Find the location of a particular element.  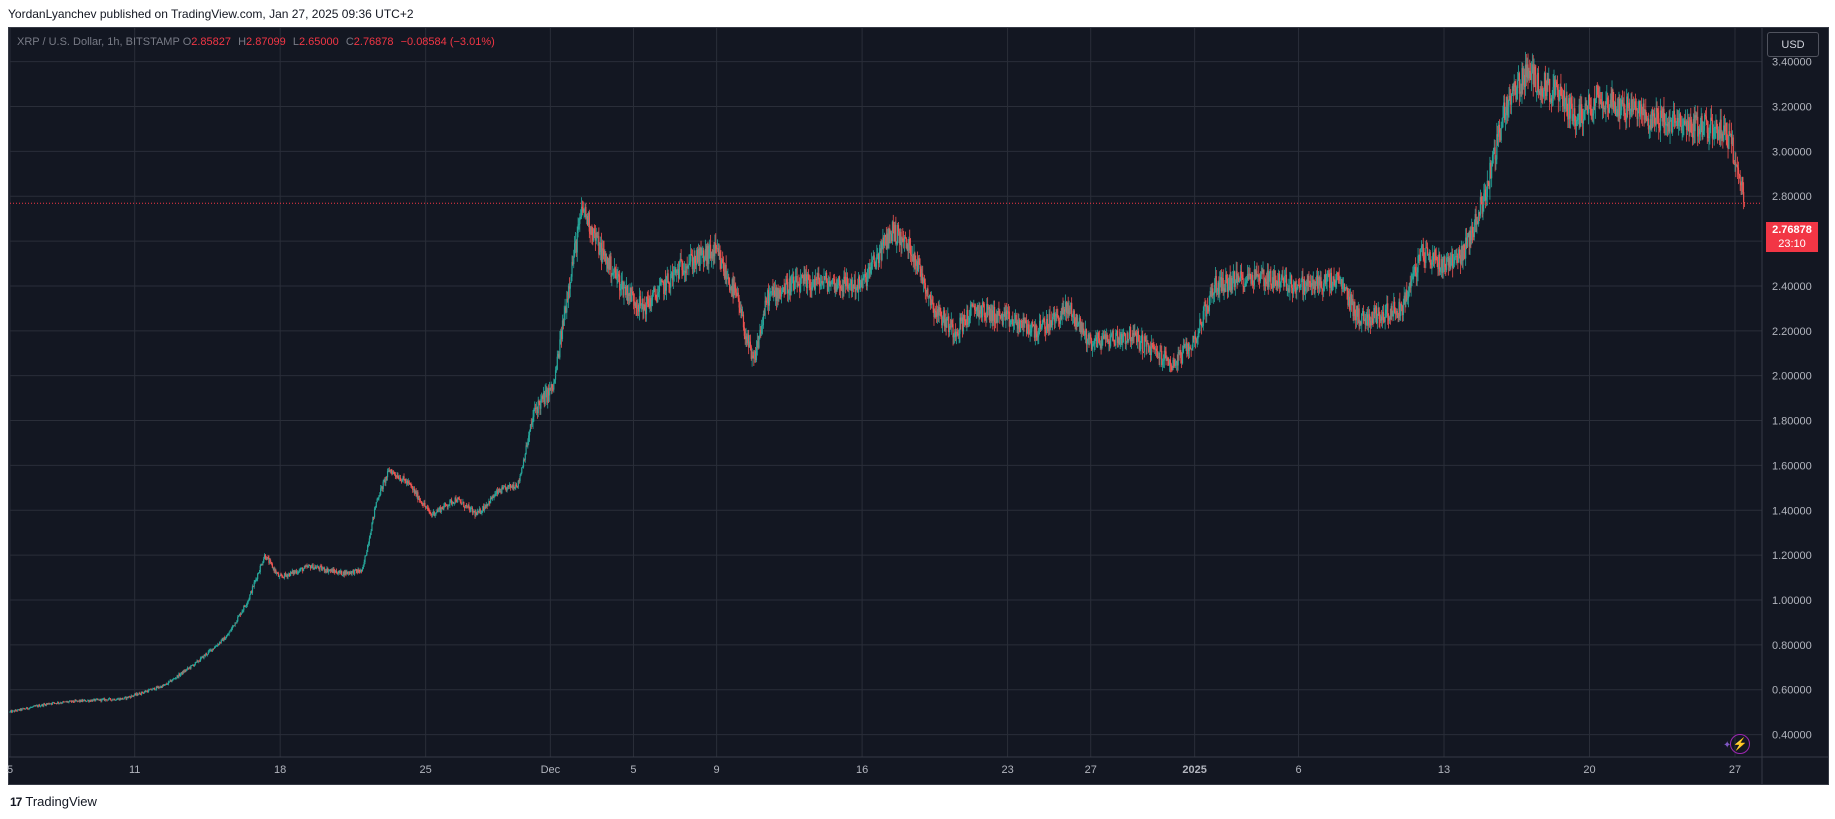

lightning-icon: ⚡ is located at coordinates (1740, 744).